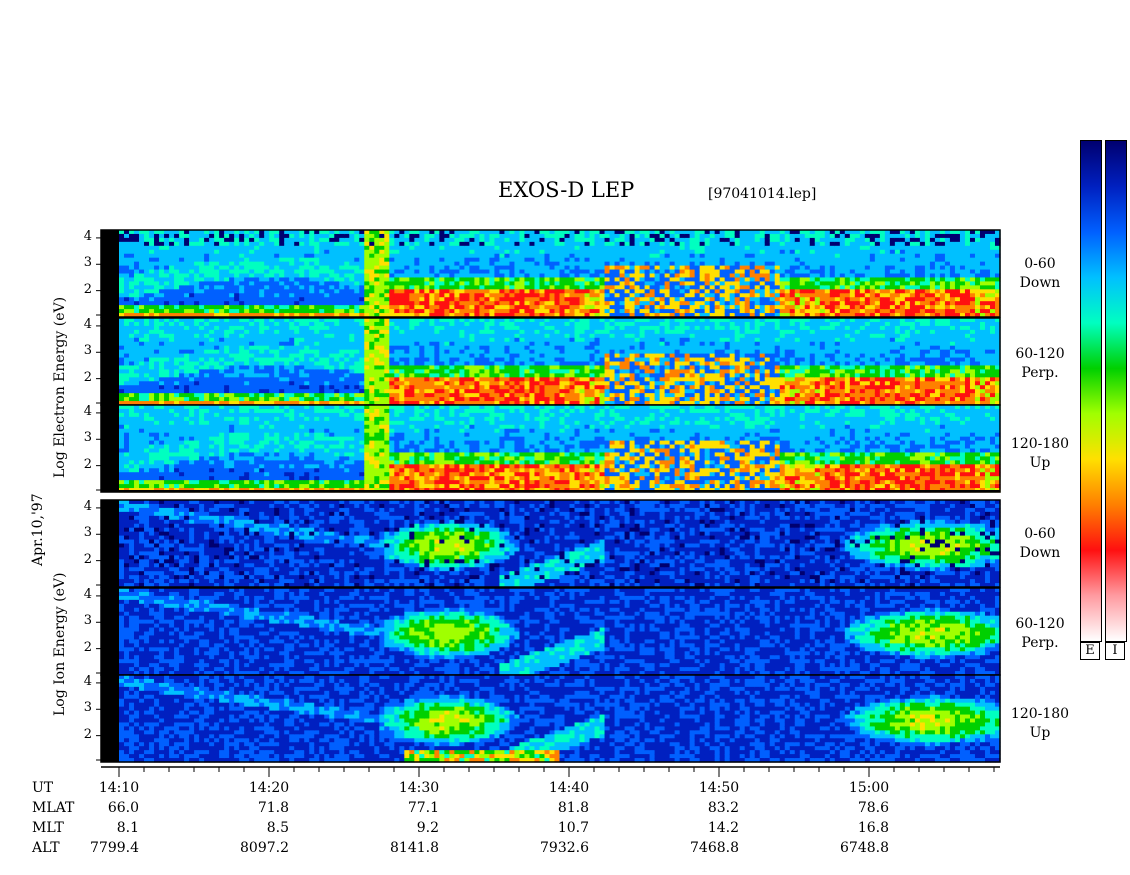  I want to click on row-label-ut: UT, so click(42, 788).